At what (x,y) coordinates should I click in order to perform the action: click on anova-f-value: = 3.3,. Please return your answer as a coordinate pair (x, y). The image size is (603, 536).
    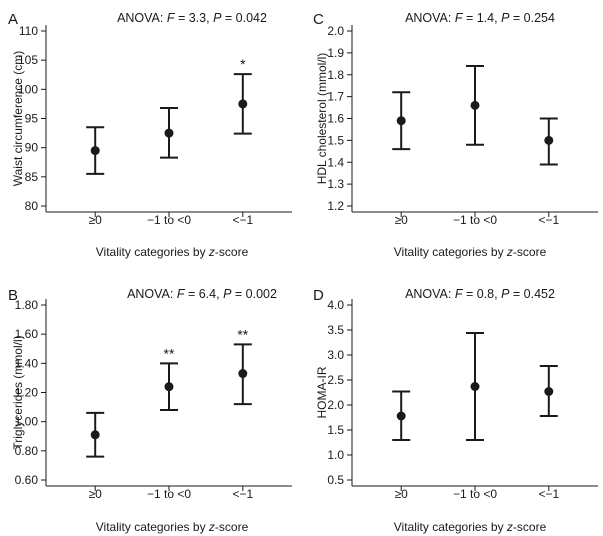
    Looking at the image, I should click on (193, 18).